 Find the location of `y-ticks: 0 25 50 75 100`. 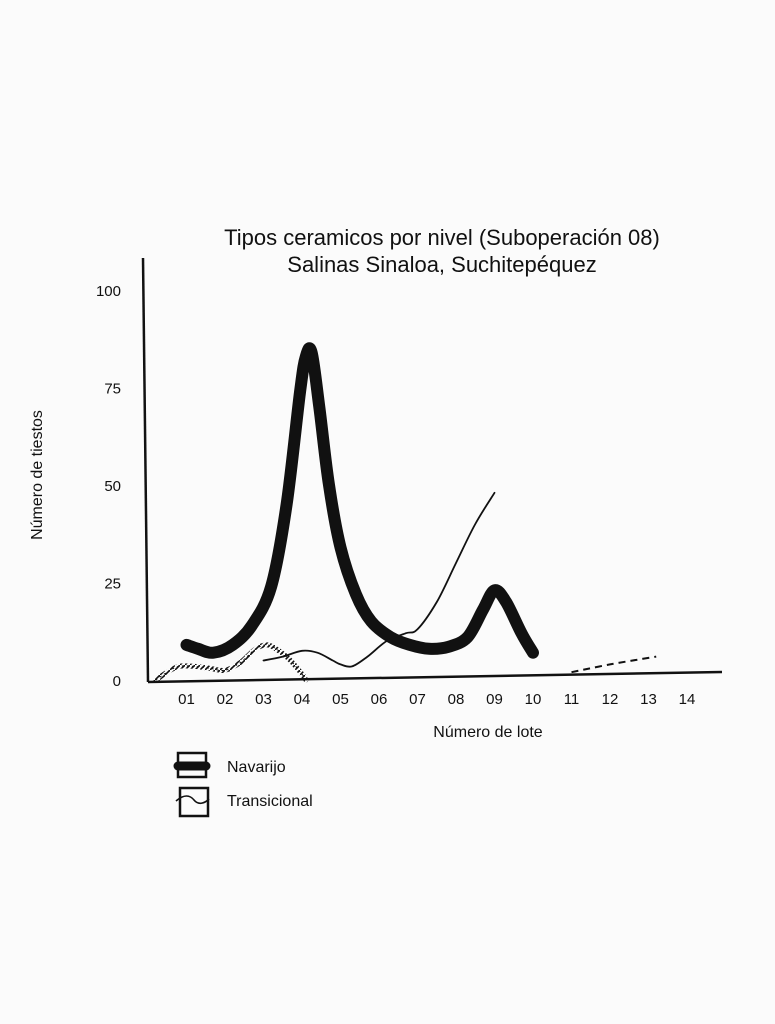

y-ticks: 0 25 50 75 100 is located at coordinates (108, 486).